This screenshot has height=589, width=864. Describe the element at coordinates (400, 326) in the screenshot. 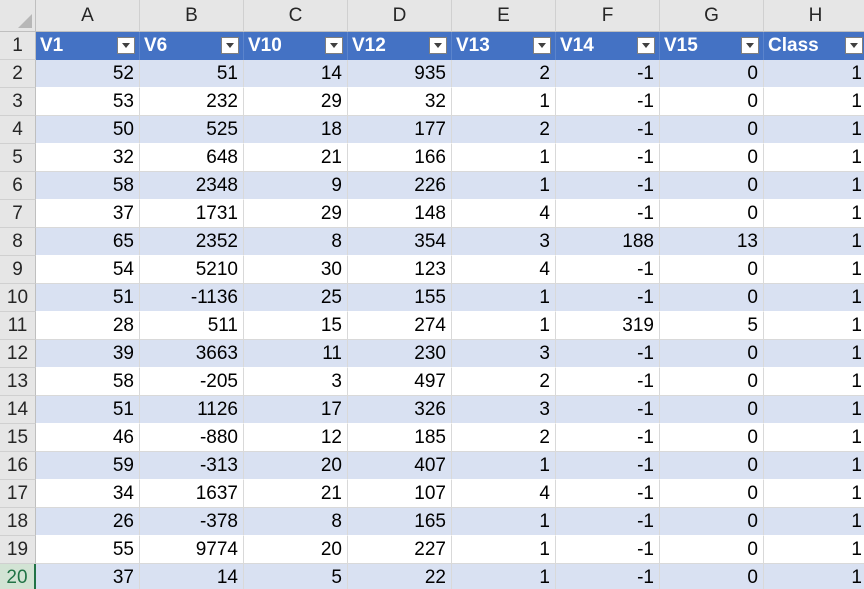

I see `data-cell: 274` at that location.